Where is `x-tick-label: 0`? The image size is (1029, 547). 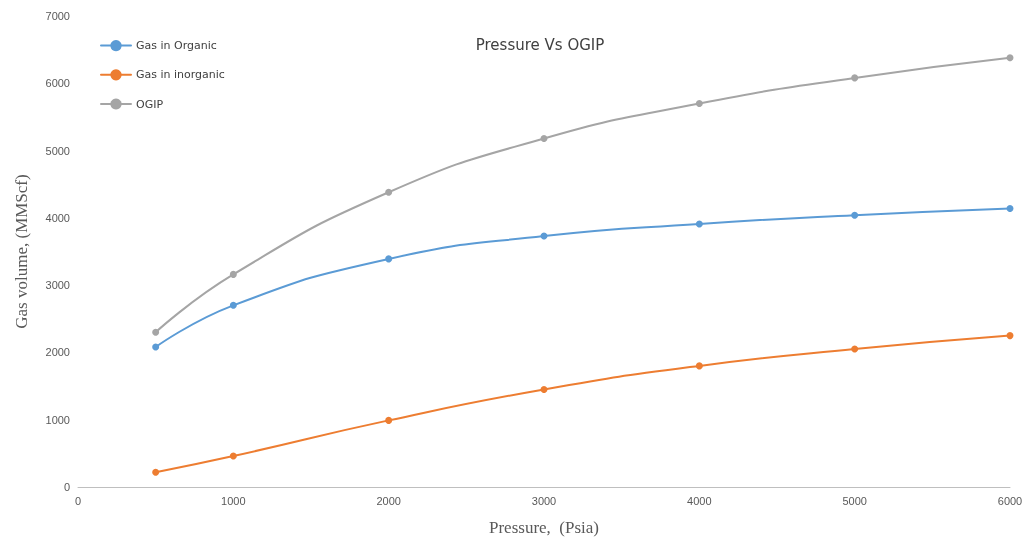 x-tick-label: 0 is located at coordinates (78, 500).